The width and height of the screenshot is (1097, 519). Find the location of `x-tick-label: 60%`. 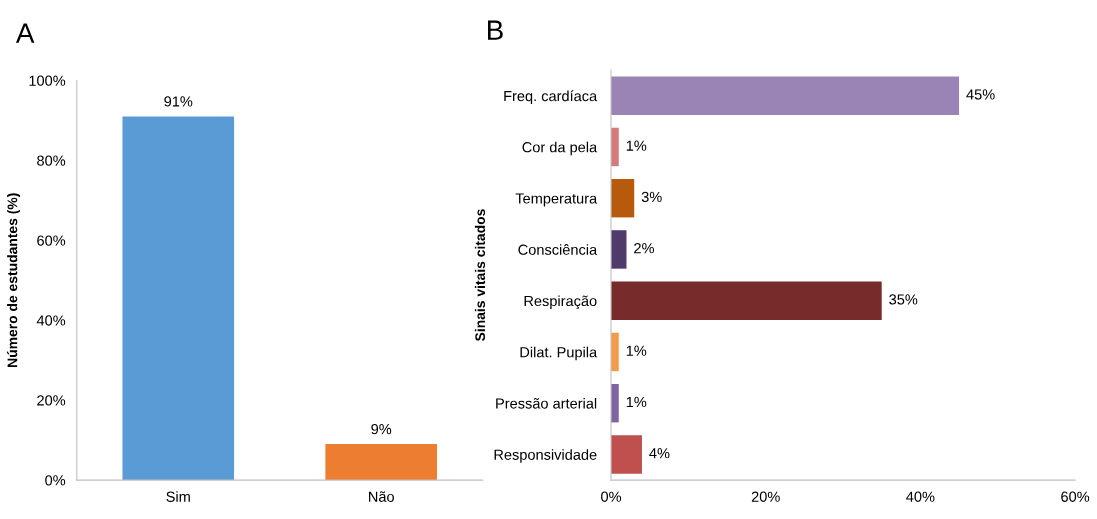

x-tick-label: 60% is located at coordinates (1075, 496).